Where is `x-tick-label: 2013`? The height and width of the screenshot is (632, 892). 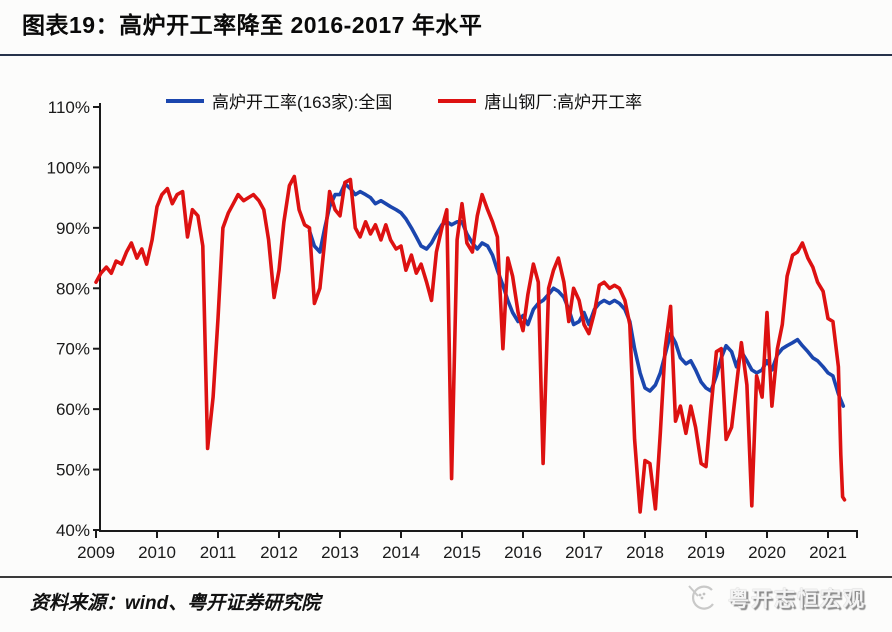 x-tick-label: 2013 is located at coordinates (340, 552).